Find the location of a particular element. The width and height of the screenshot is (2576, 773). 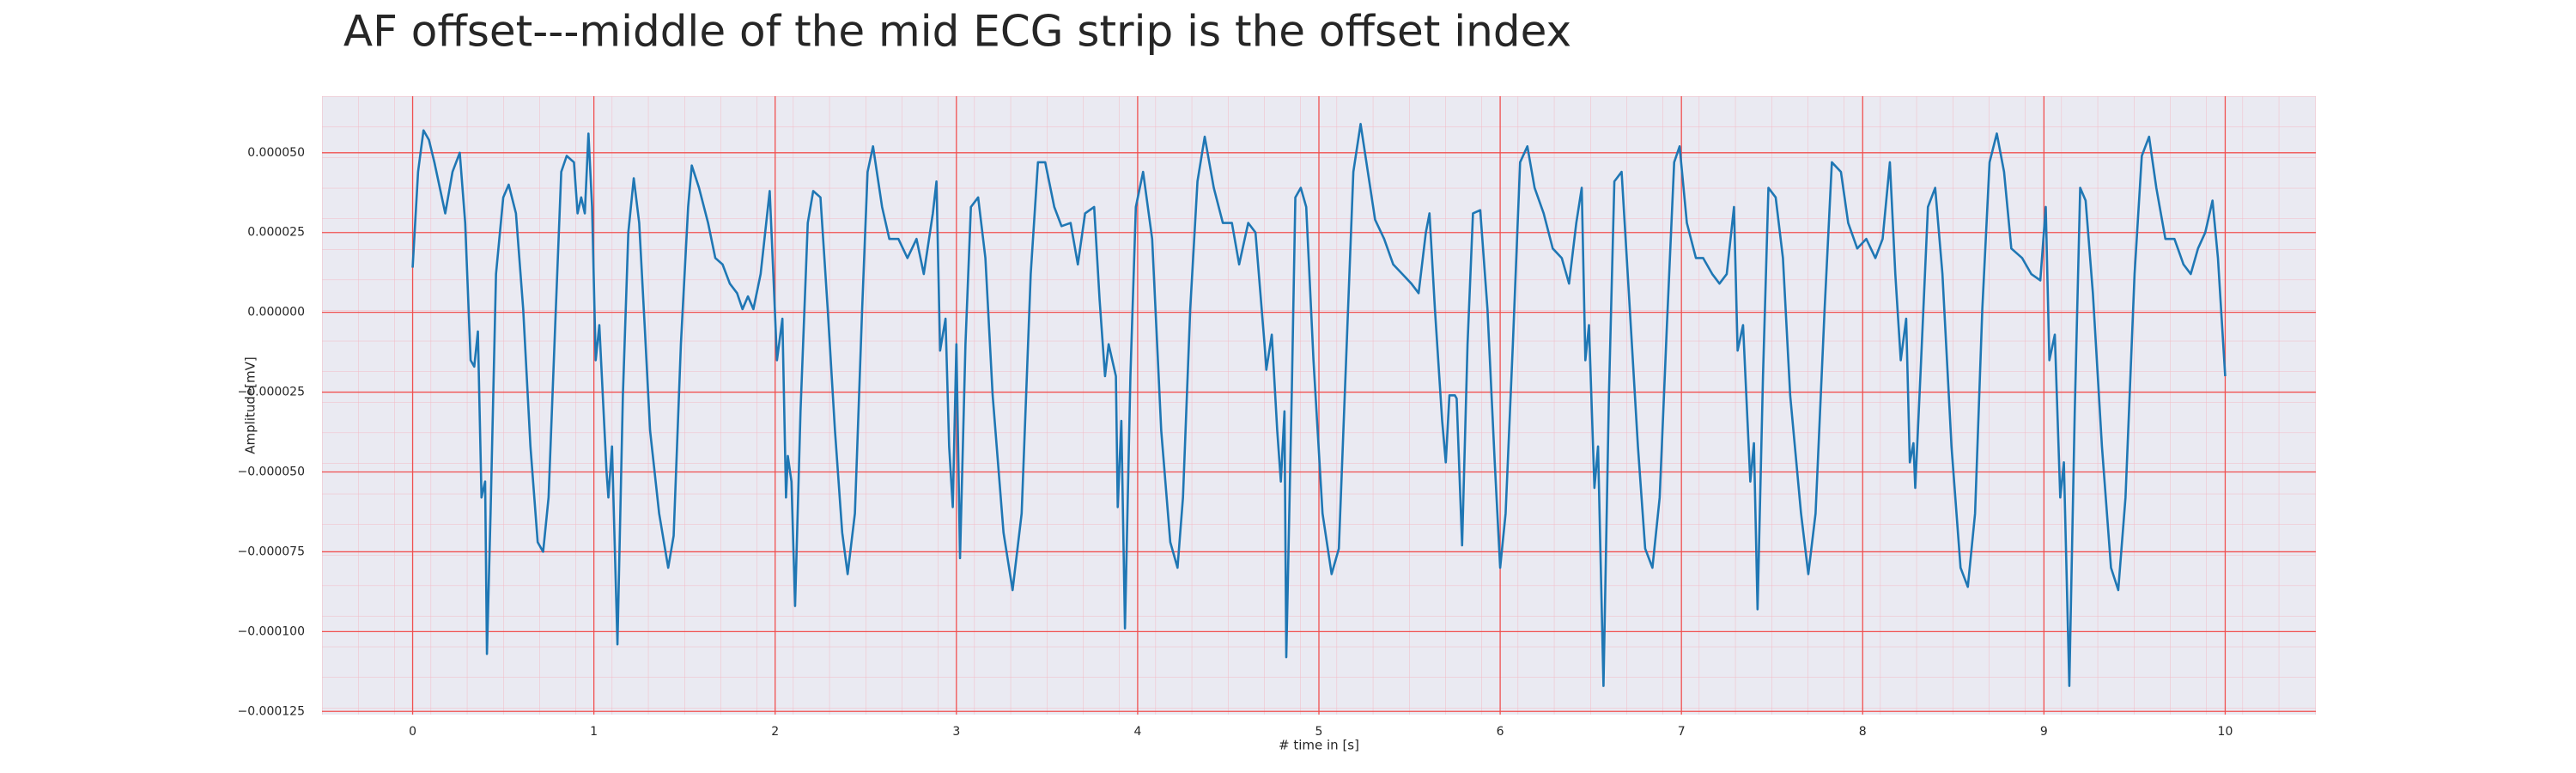

x-tick-label: 6 is located at coordinates (1500, 732).